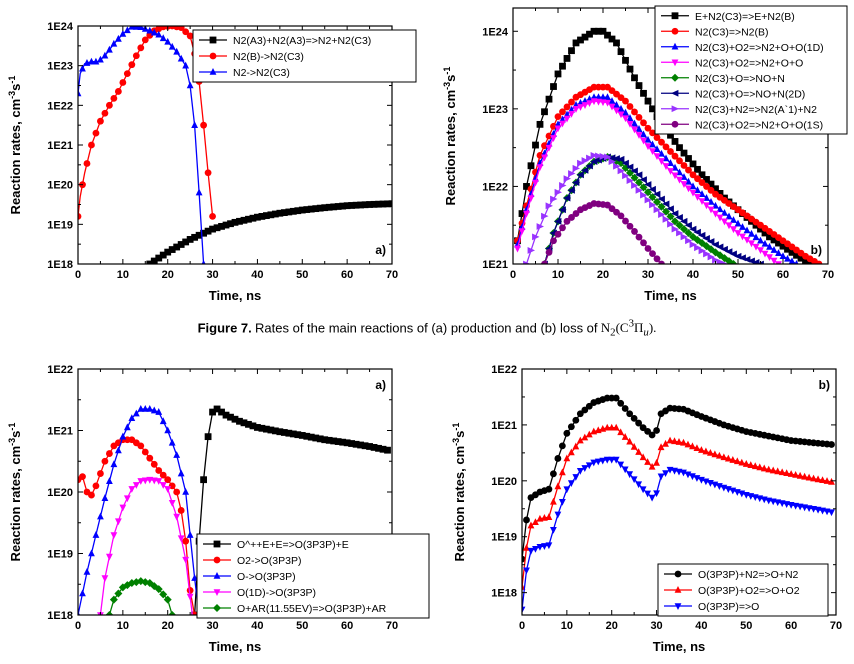 The width and height of the screenshot is (854, 664). I want to click on x-tick-label: 30, so click(212, 275).